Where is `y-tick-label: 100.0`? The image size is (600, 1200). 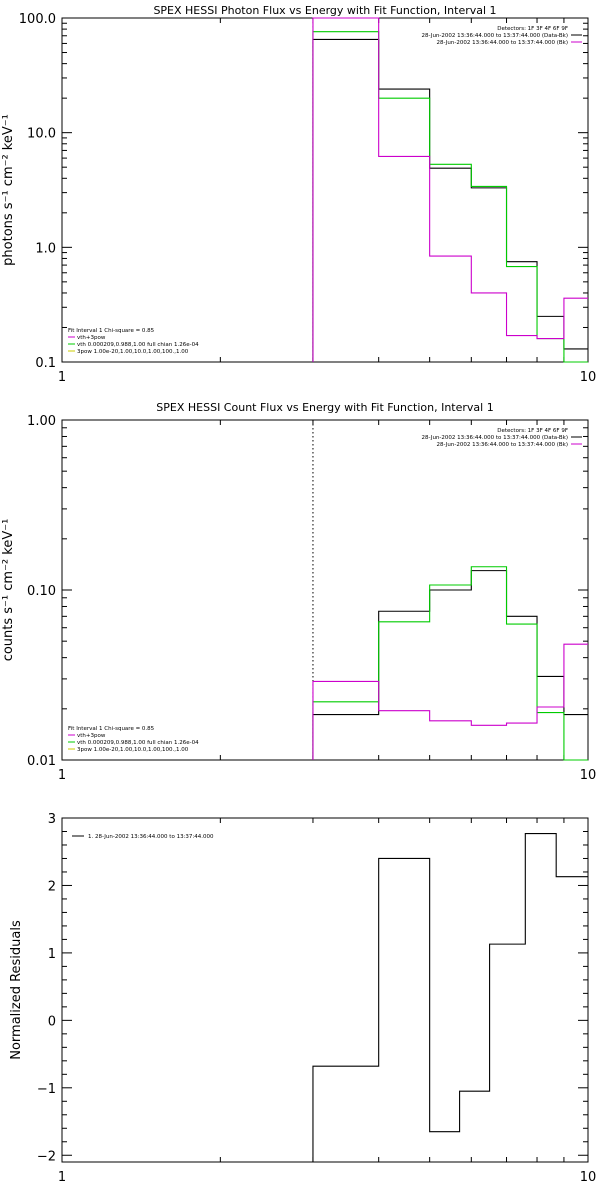
y-tick-label: 100.0 is located at coordinates (37, 19).